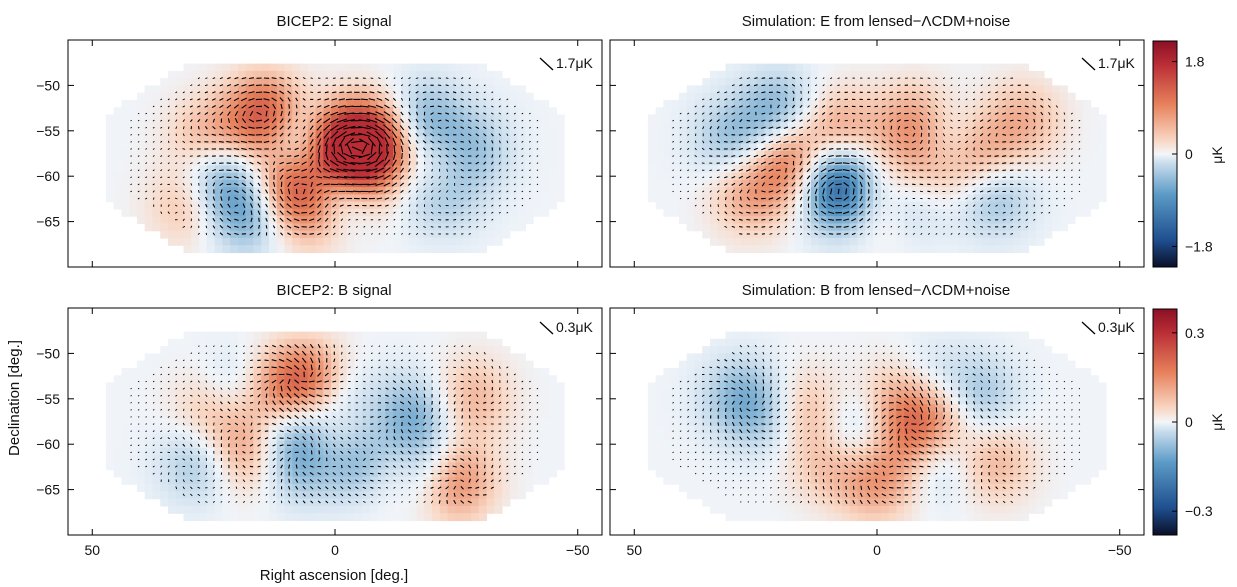 Image resolution: width=1237 pixels, height=587 pixels. What do you see at coordinates (335, 158) in the screenshot?
I see `heatmap-field` at bounding box center [335, 158].